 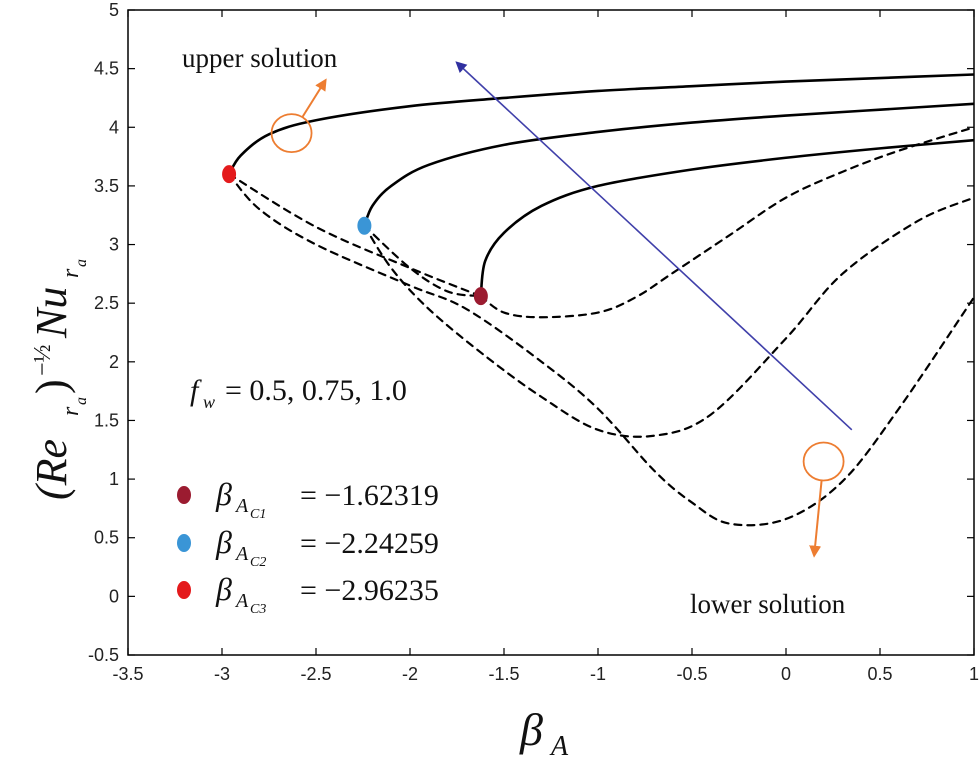 I want to click on legend-beta-c2: β, so click(x=223, y=542).